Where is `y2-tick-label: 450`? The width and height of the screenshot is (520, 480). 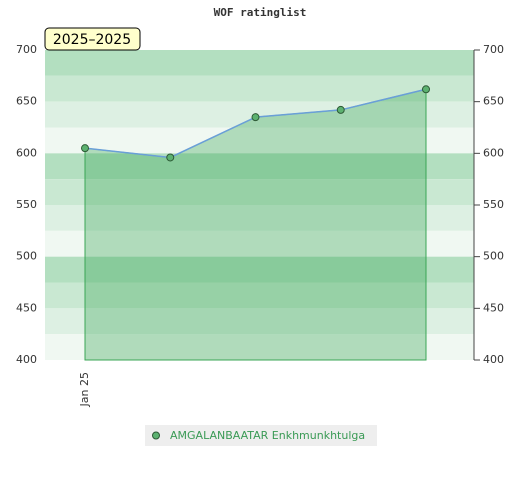 y2-tick-label: 450 is located at coordinates (493, 307).